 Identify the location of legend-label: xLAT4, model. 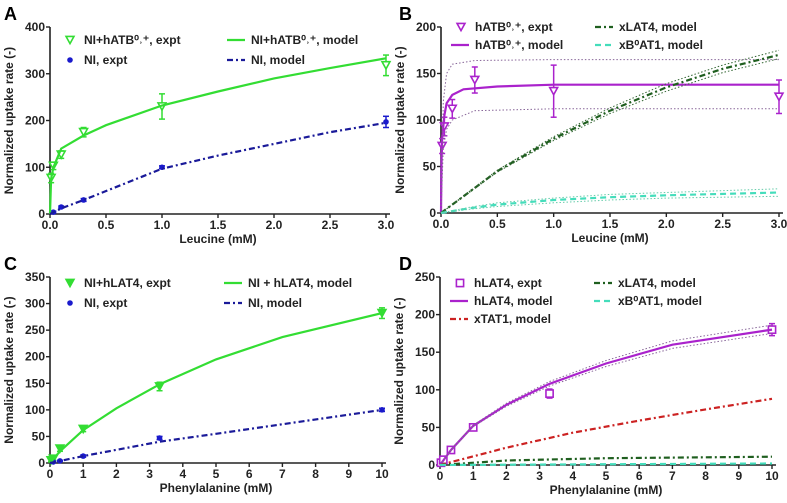
(657, 283).